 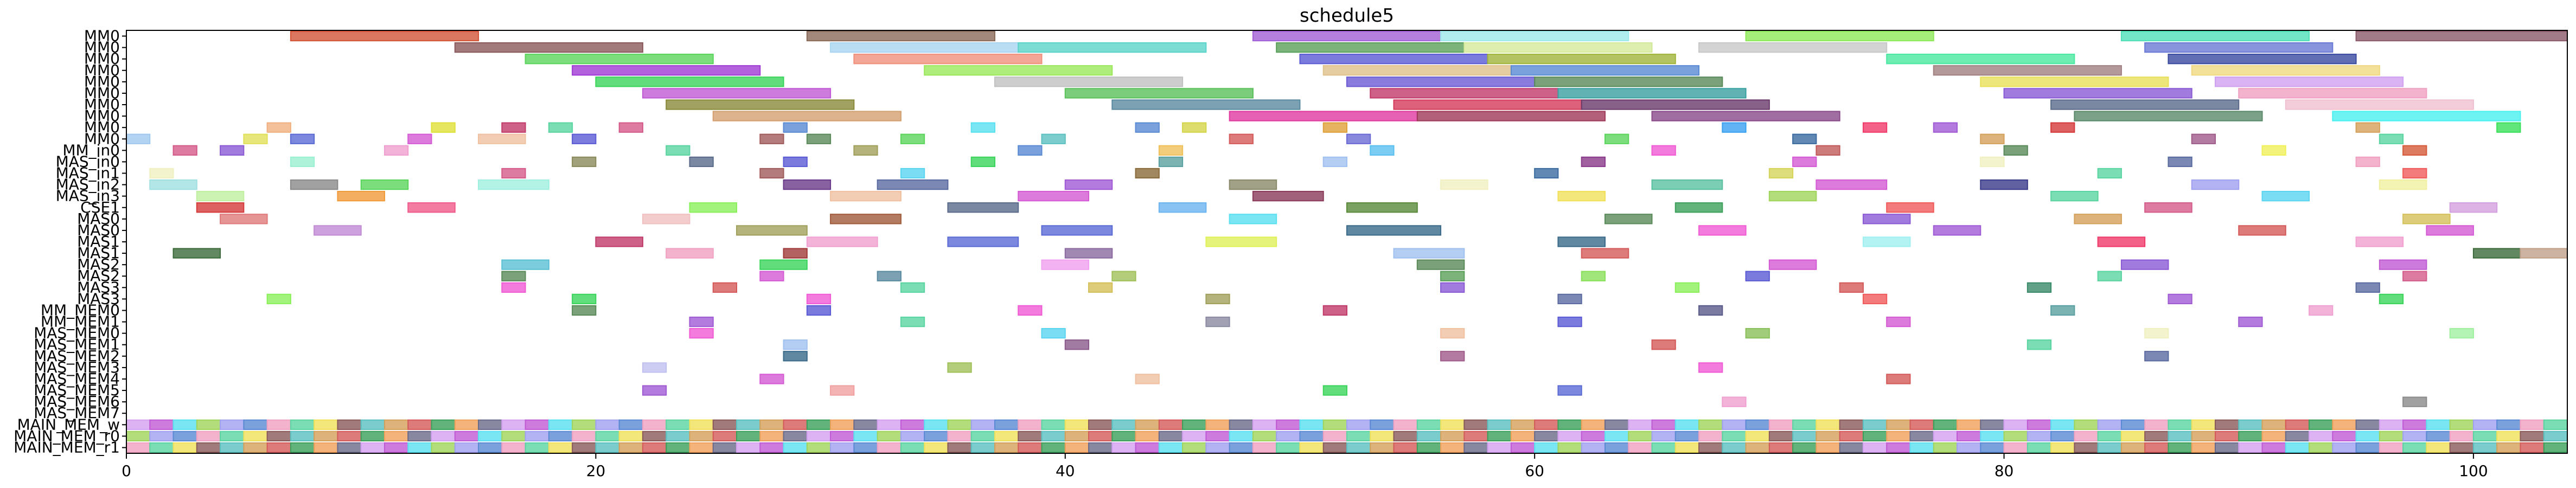 What do you see at coordinates (77, 345) in the screenshot?
I see `y-tick-label: MAS_MEM1` at bounding box center [77, 345].